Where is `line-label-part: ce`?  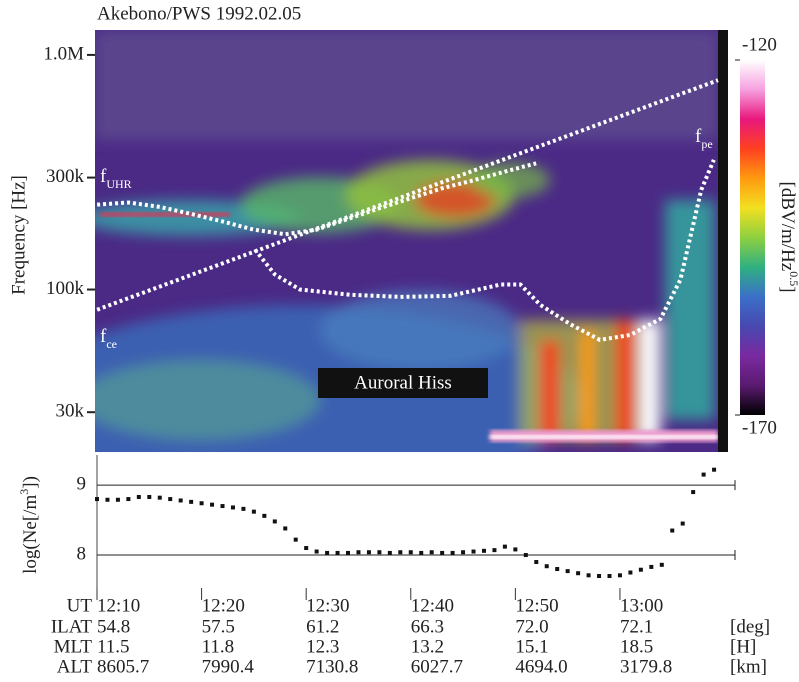
line-label-part: ce is located at coordinates (111, 344).